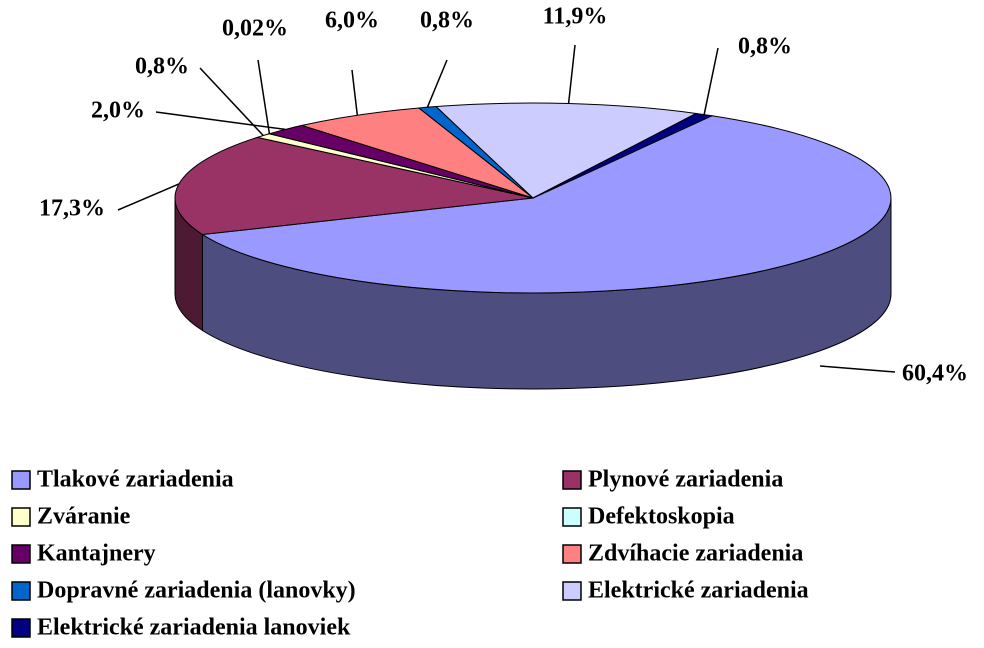  What do you see at coordinates (695, 554) in the screenshot?
I see `legend-label: Zdvíhacie zariadenia` at bounding box center [695, 554].